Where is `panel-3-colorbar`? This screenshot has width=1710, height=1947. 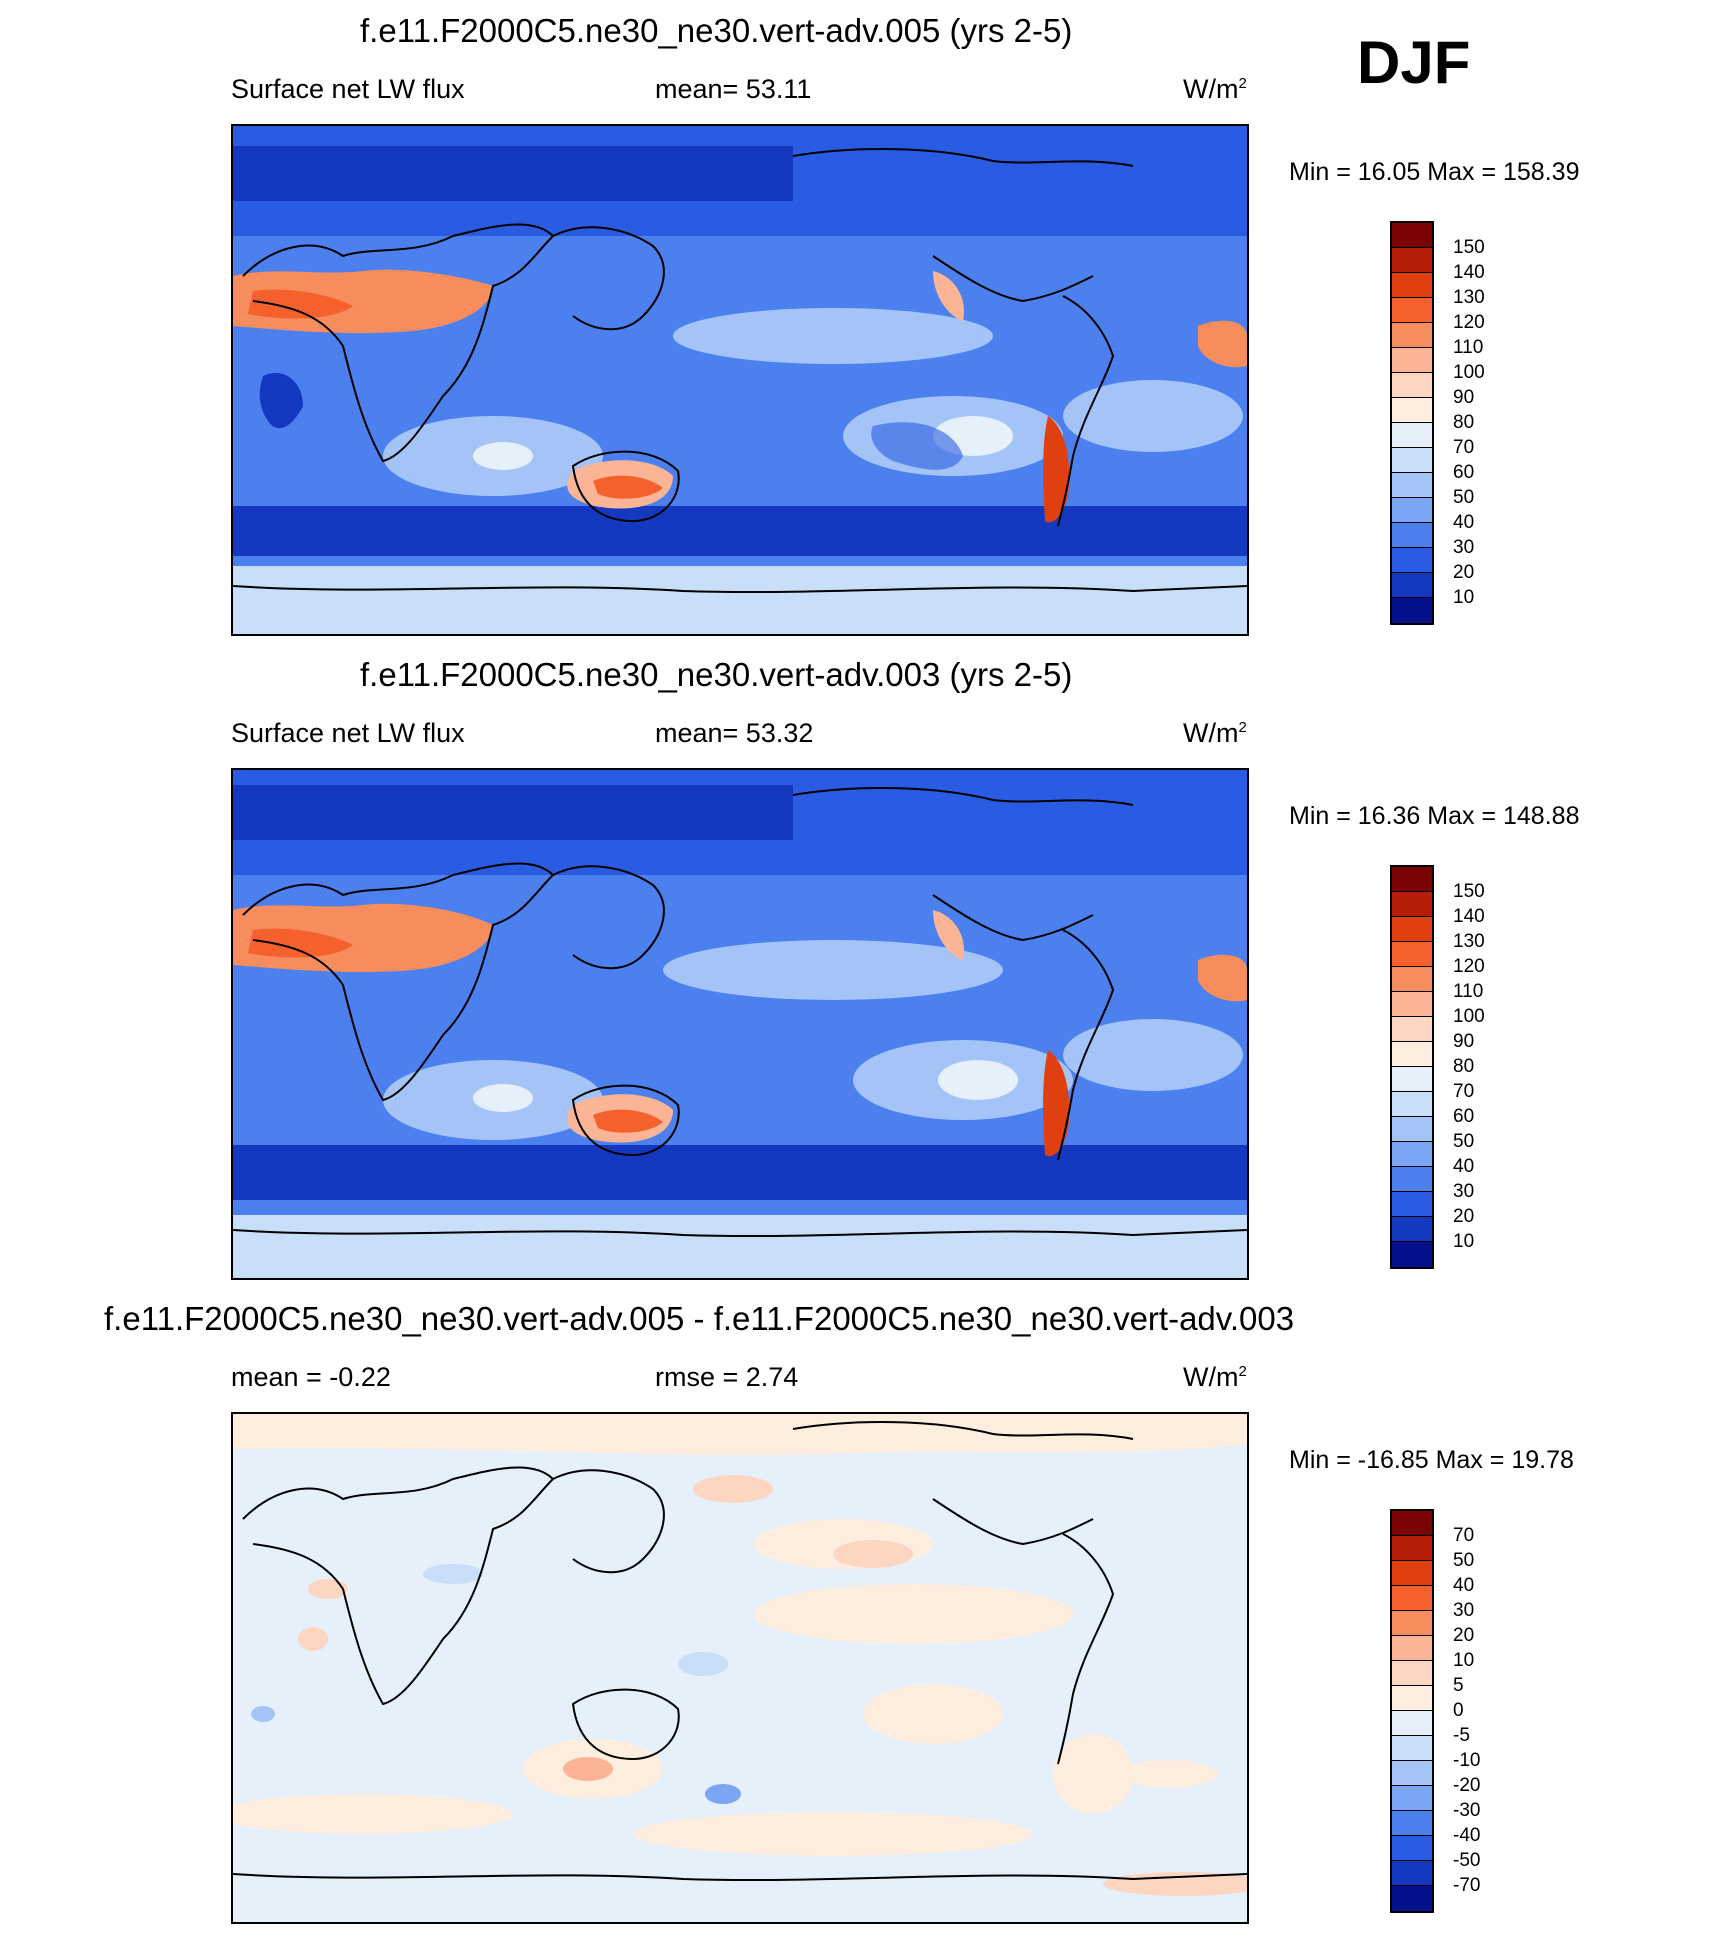
panel-3-colorbar is located at coordinates (1412, 1711).